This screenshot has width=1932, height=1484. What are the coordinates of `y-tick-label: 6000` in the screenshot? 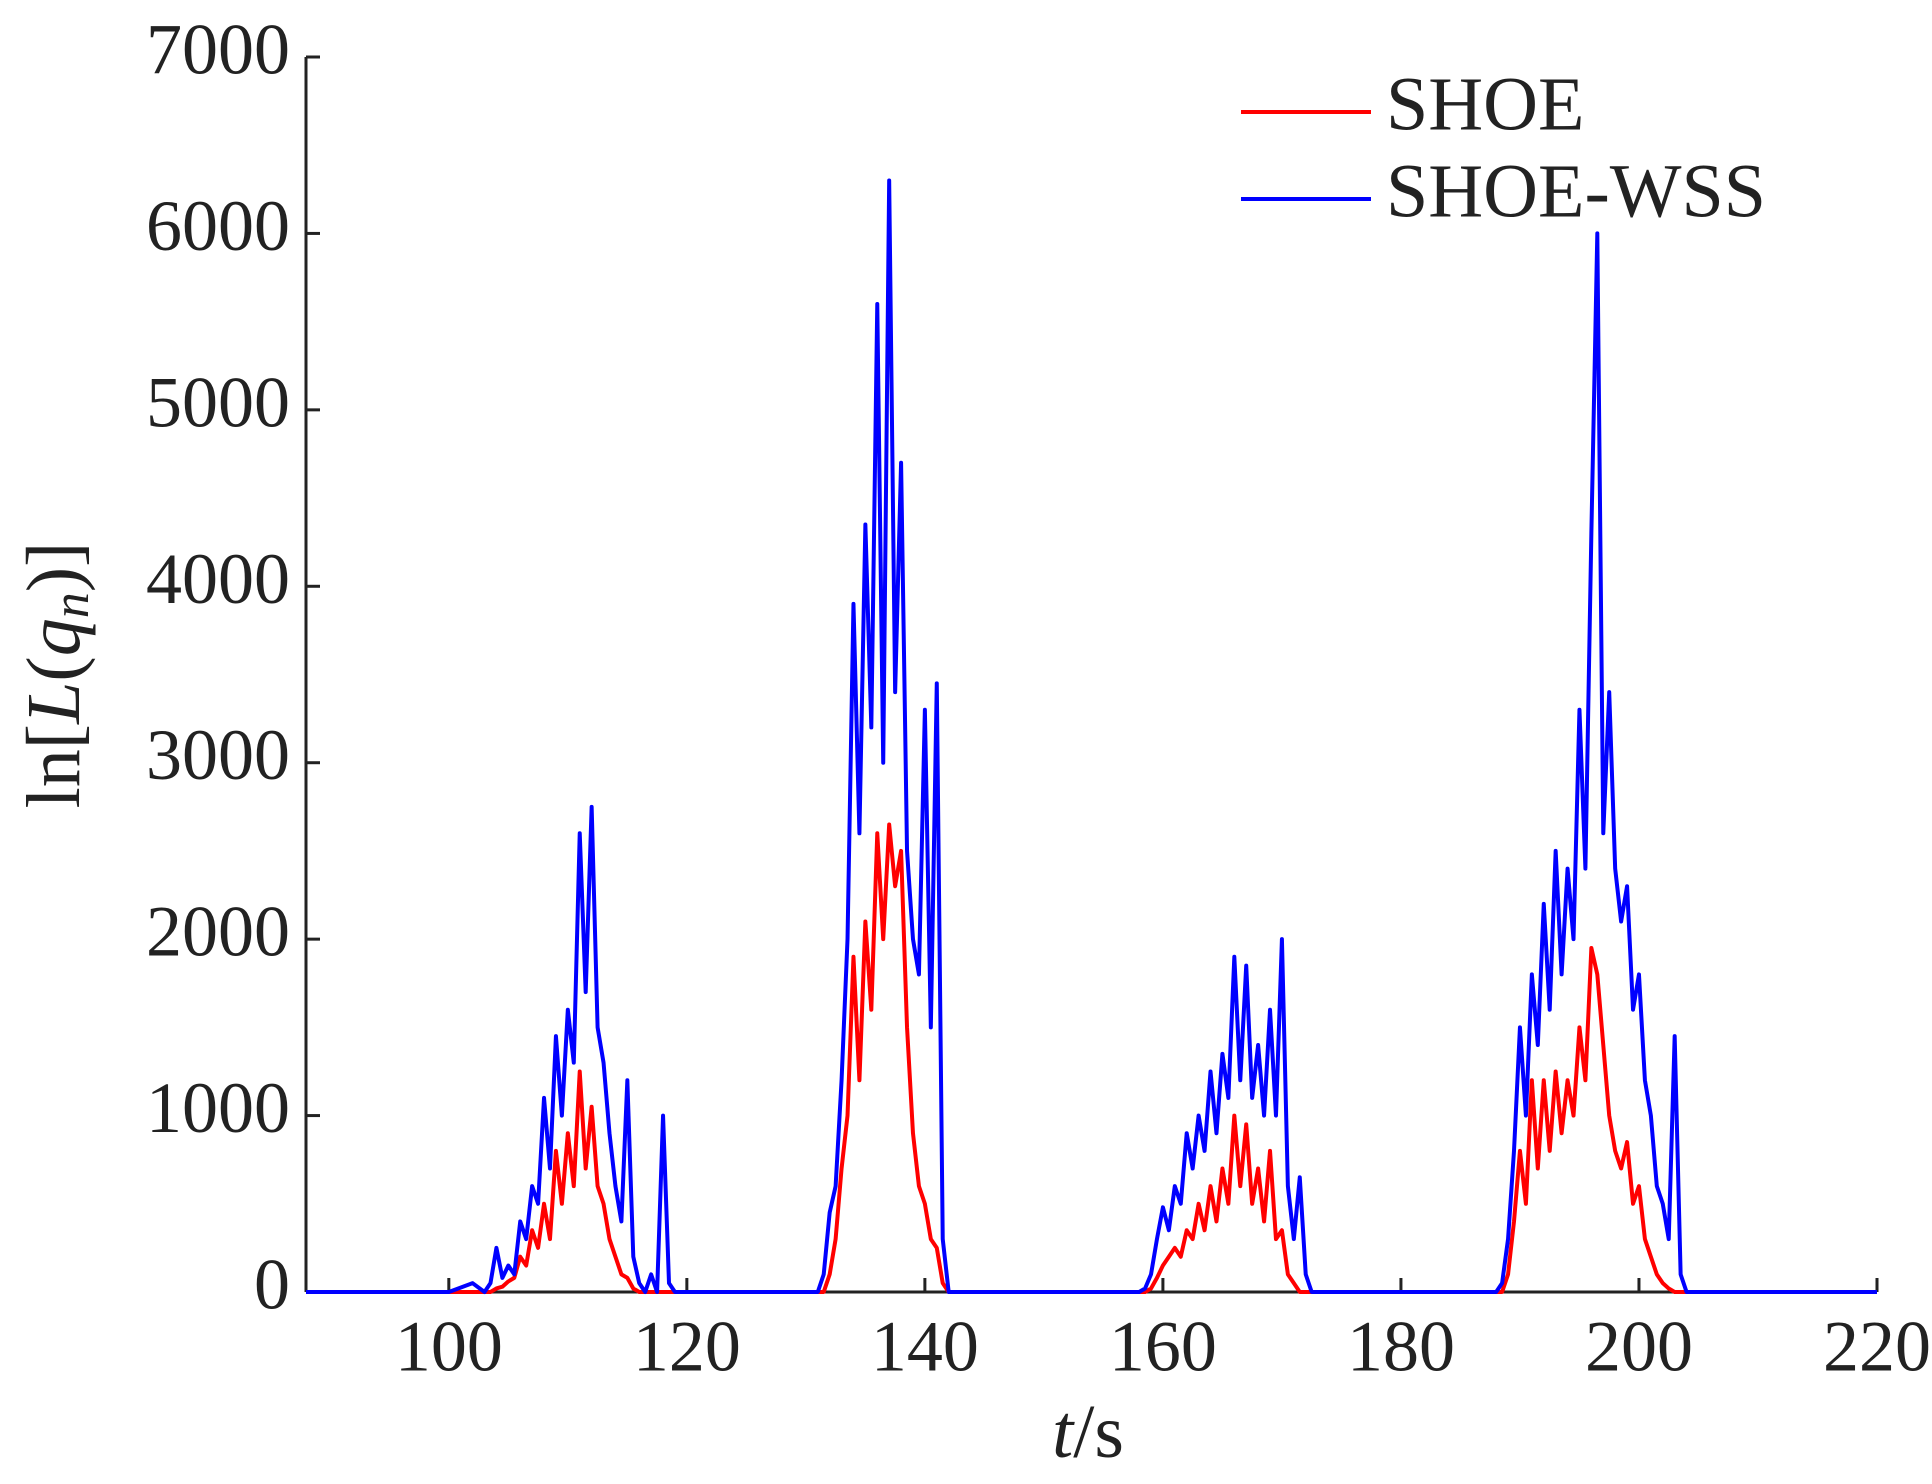 It's located at (218, 226).